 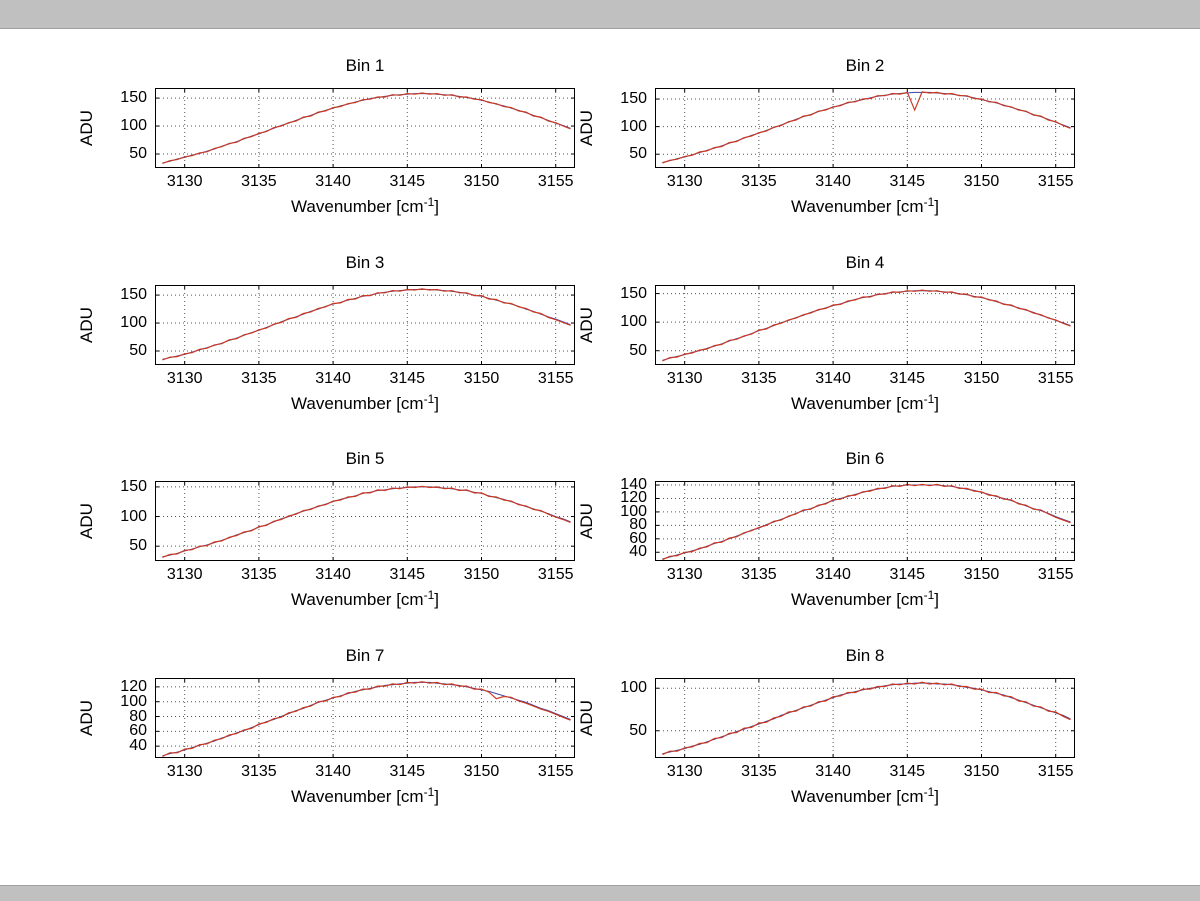 I want to click on y-tick-label: 120, so click(x=633, y=498).